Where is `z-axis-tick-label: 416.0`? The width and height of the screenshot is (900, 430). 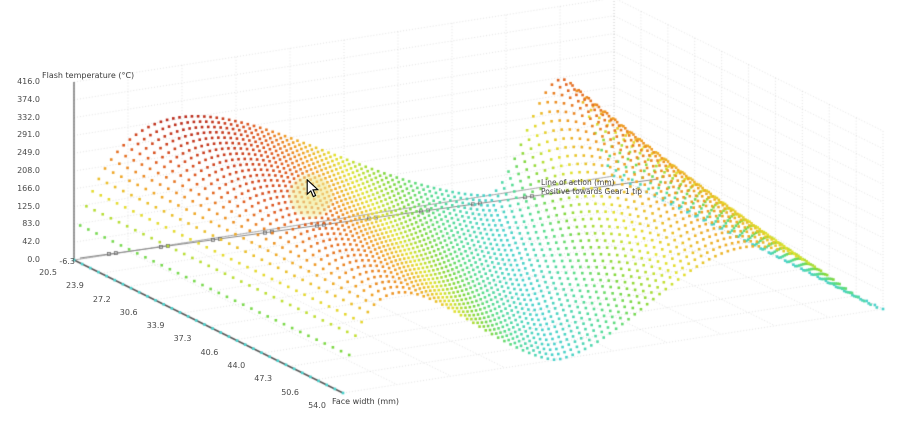
z-axis-tick-label: 416.0 is located at coordinates (28, 81).